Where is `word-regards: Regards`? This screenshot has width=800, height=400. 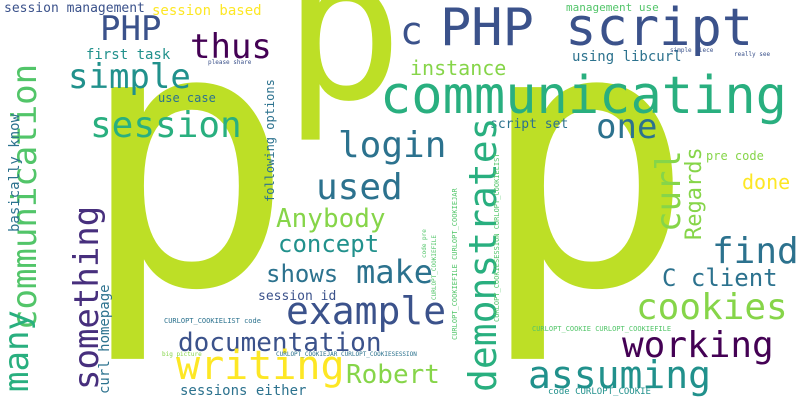 word-regards: Regards is located at coordinates (694, 193).